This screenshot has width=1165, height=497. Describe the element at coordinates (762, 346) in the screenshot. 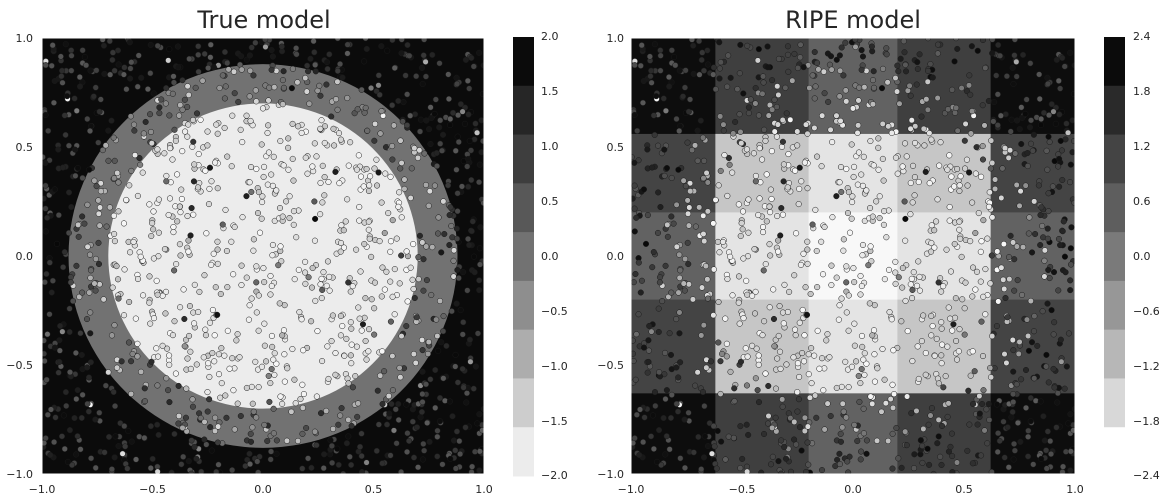

I see `heatmap-cell` at that location.